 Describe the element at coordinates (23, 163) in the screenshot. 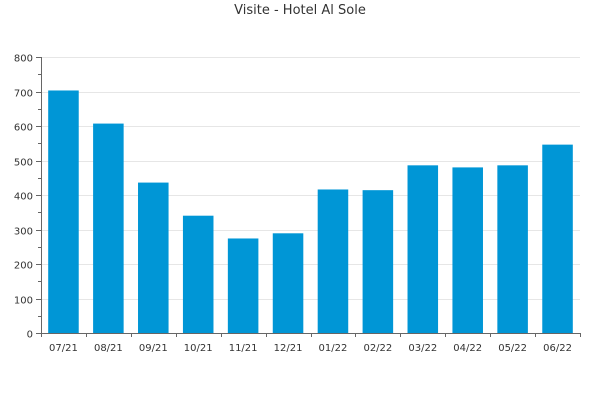

I see `y-tick-label: 500` at that location.